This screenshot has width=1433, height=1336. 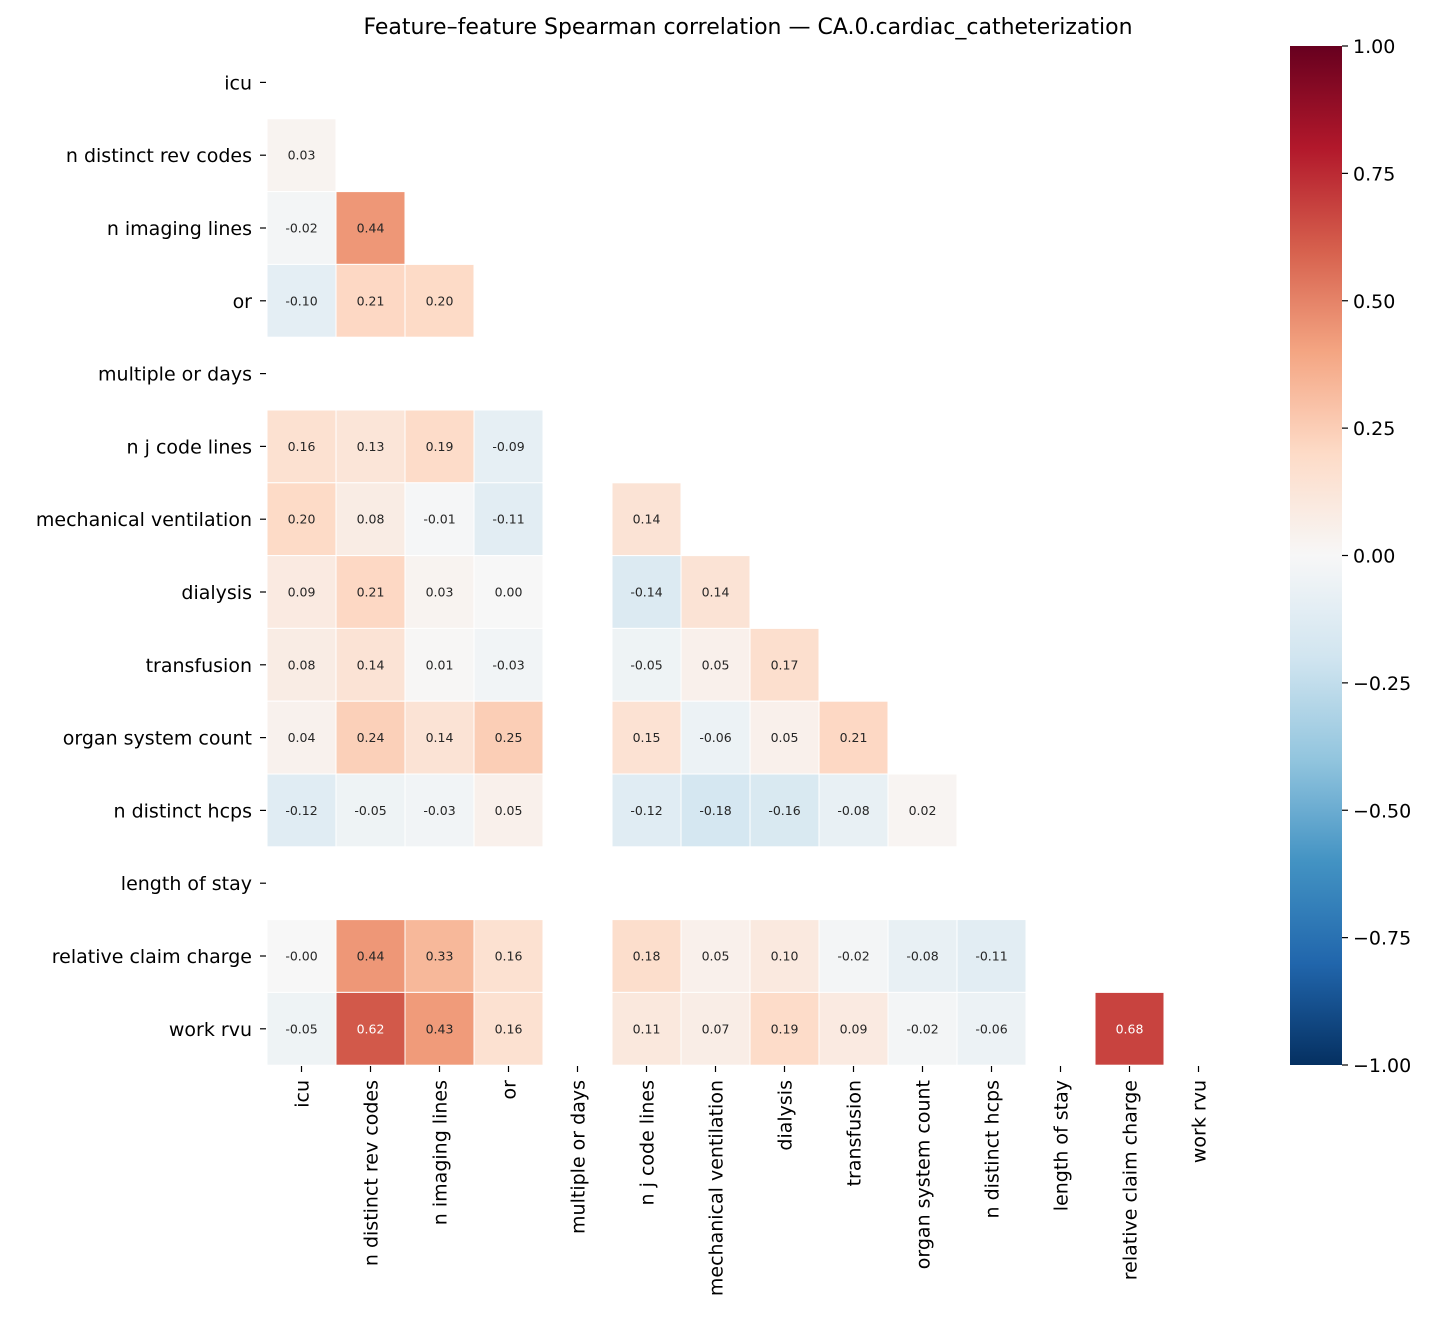 I want to click on colorbar-tick-label: 0.75, so click(x=1374, y=174).